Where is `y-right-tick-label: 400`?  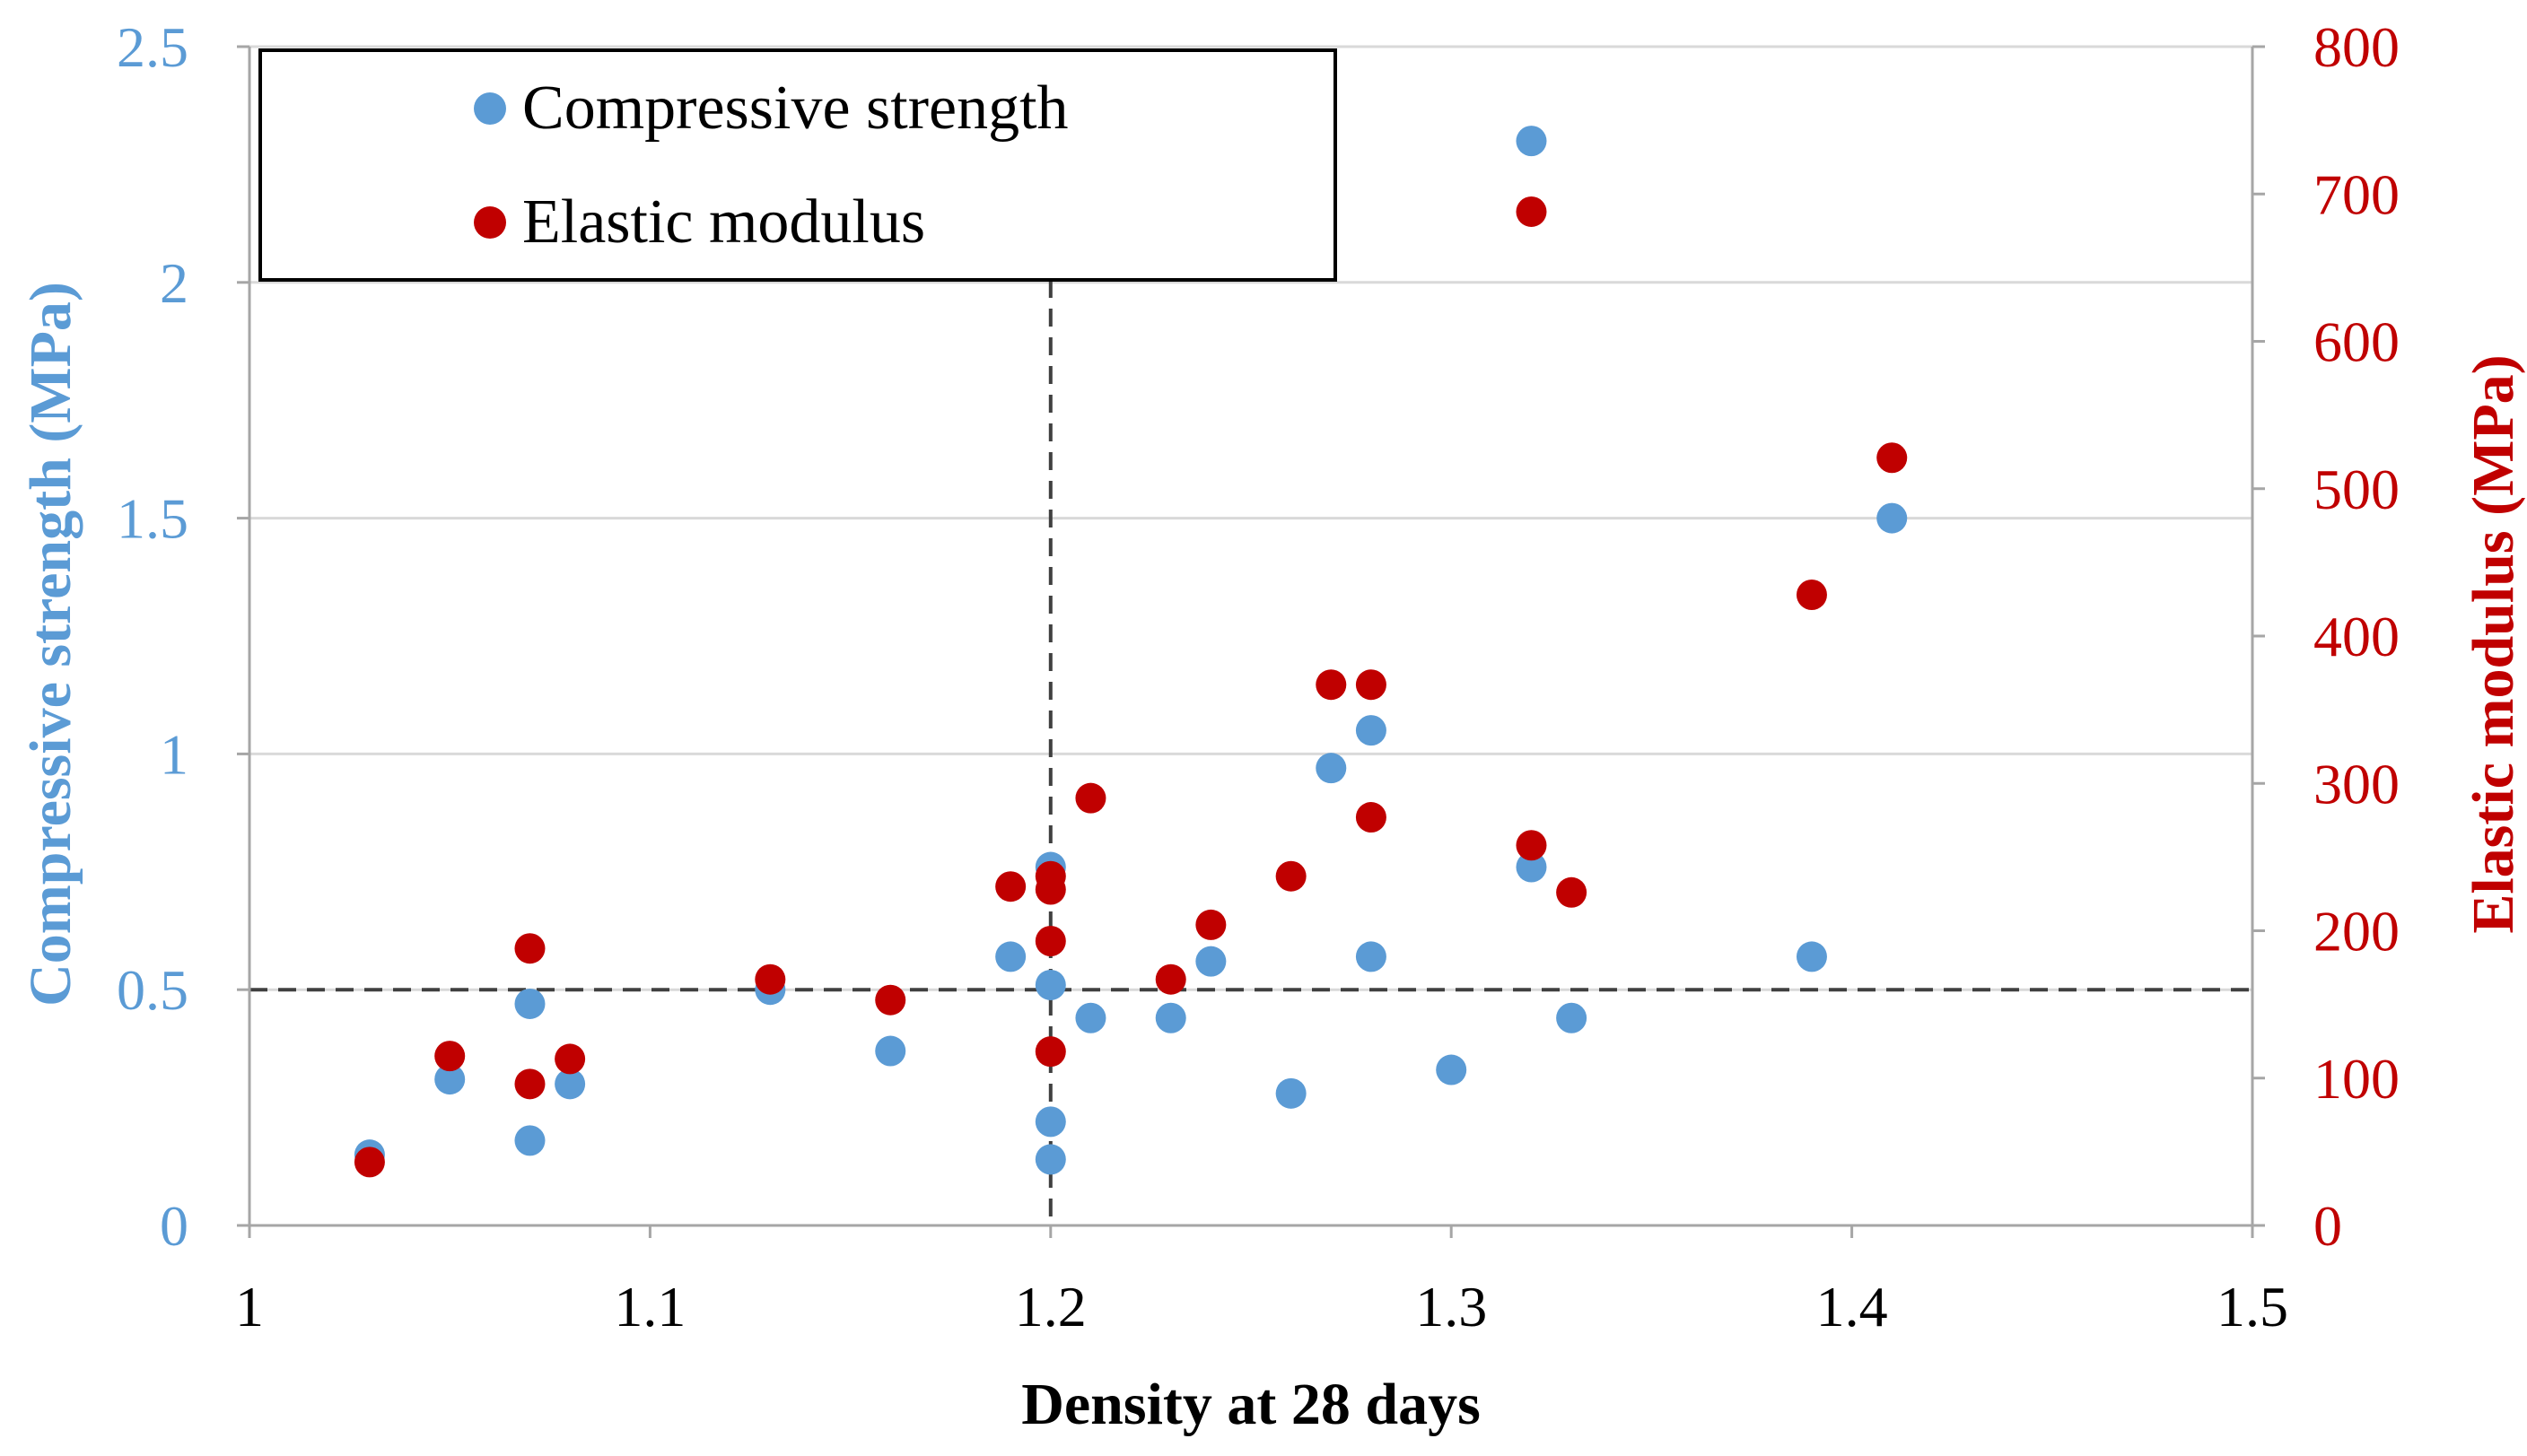
y-right-tick-label: 400 is located at coordinates (2356, 636).